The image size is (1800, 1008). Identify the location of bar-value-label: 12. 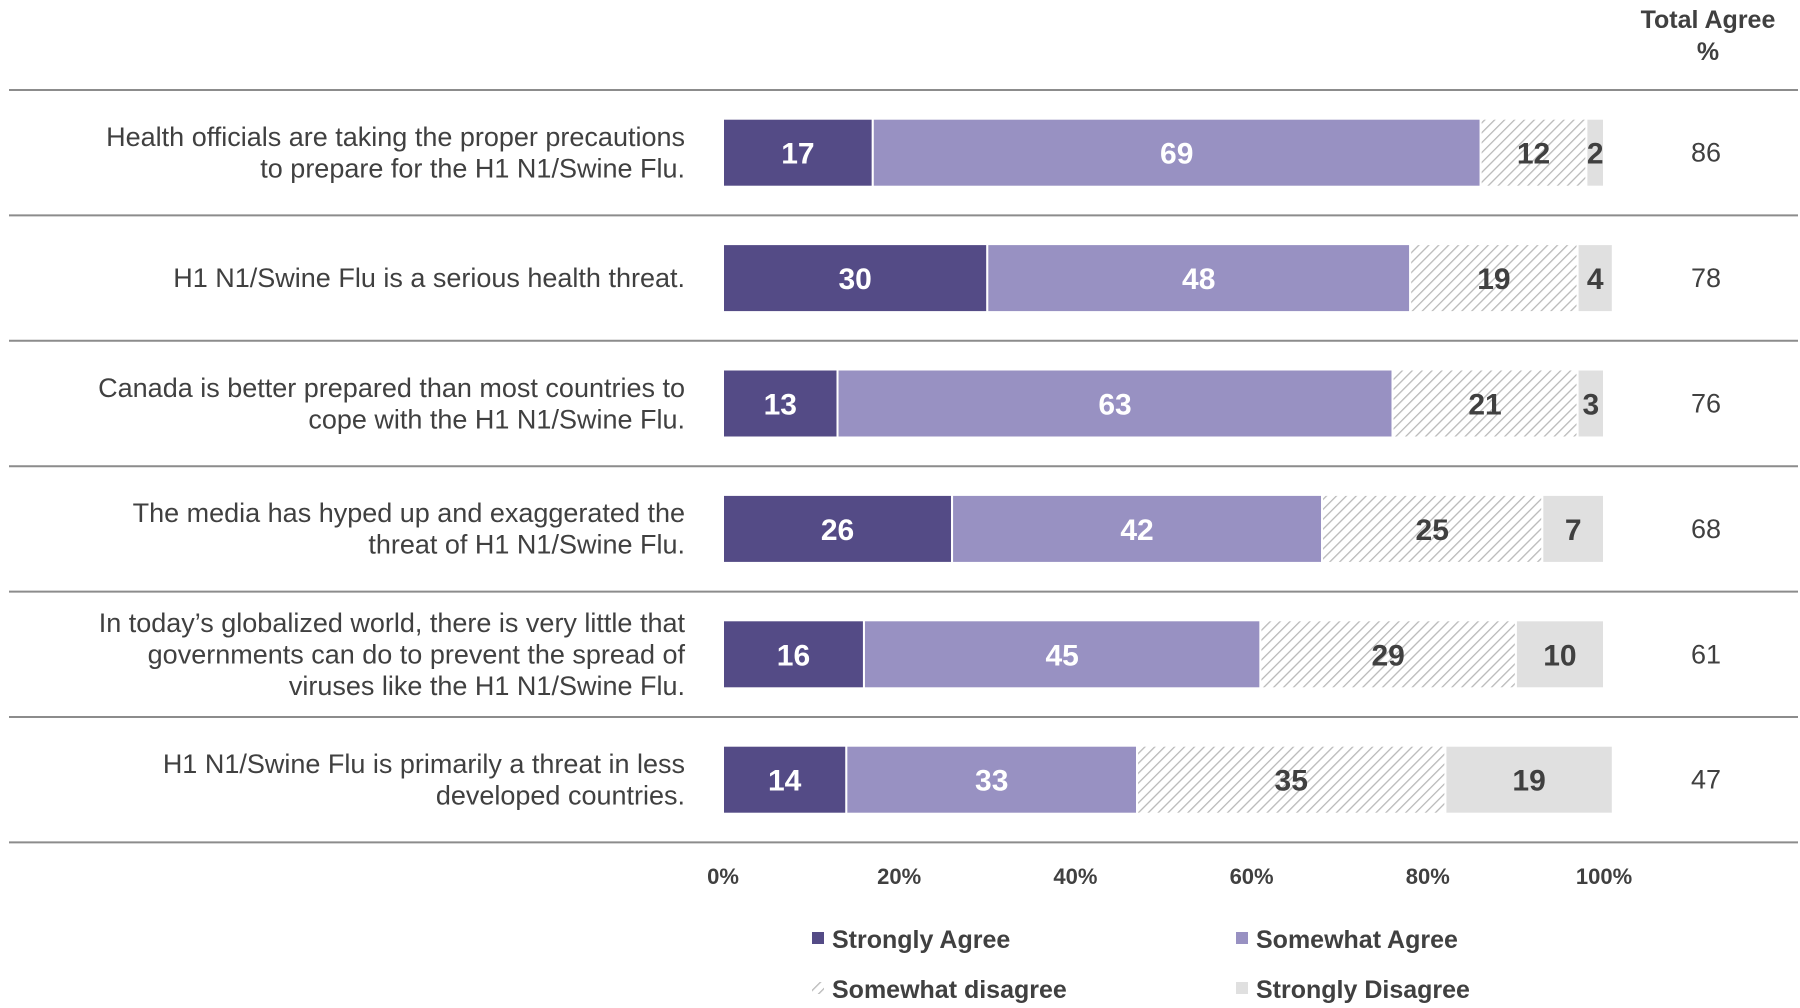
(1533, 154).